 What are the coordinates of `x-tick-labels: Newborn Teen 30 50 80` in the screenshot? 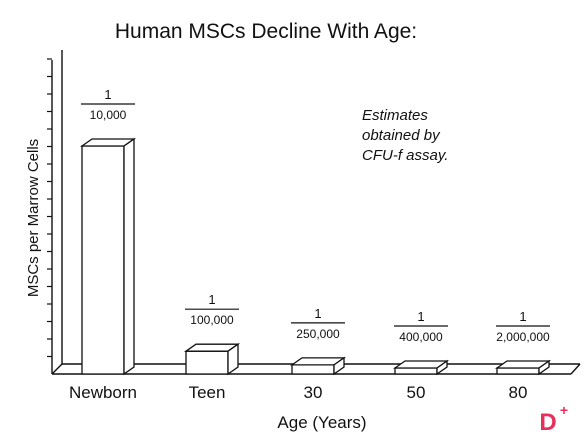 It's located at (298, 392).